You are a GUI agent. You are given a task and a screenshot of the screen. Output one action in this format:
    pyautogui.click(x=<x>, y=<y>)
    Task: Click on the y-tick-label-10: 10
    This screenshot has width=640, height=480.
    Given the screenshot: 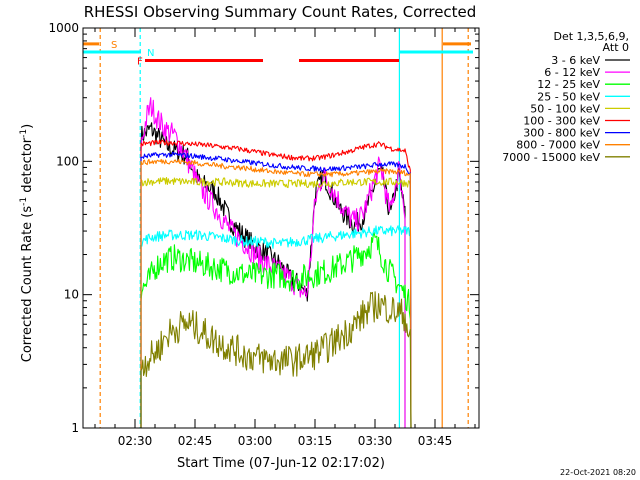 What is the action you would take?
    pyautogui.click(x=71, y=295)
    